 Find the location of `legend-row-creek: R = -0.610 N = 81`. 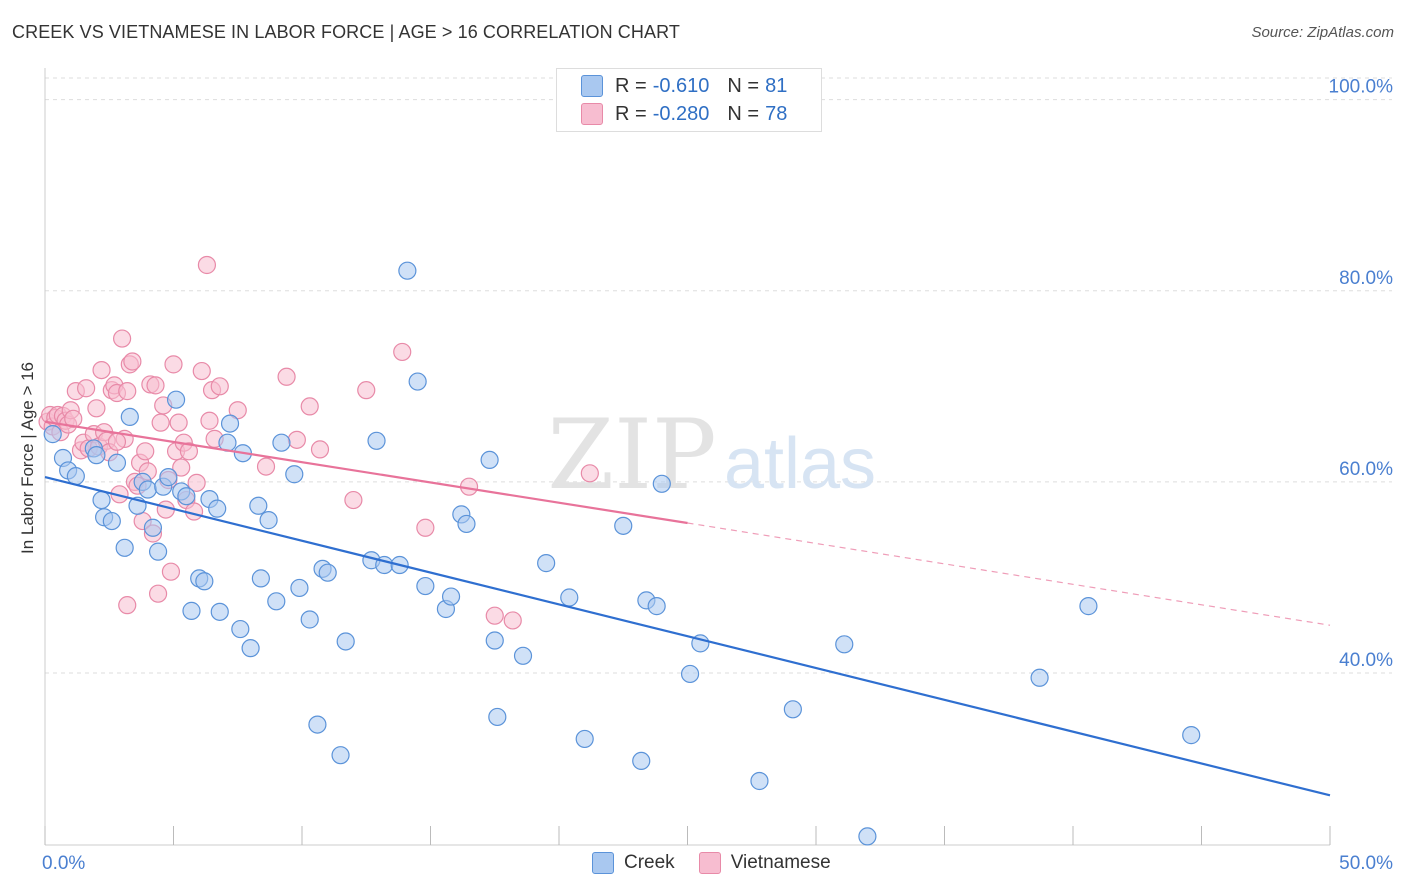

legend-row-creek: R = -0.610 N = 81 is located at coordinates (684, 86).